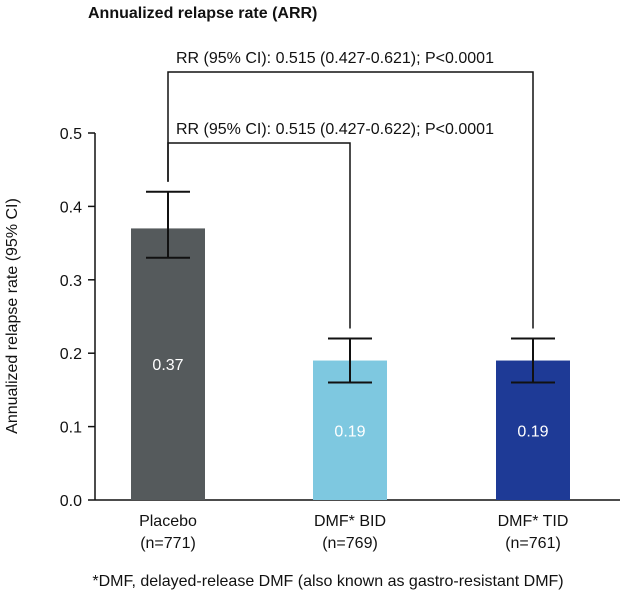 The image size is (628, 595). Describe the element at coordinates (77, 318) in the screenshot. I see `y-axis-ticks: 0.0 0.1 0.2 0.3 0.4 0.5` at that location.